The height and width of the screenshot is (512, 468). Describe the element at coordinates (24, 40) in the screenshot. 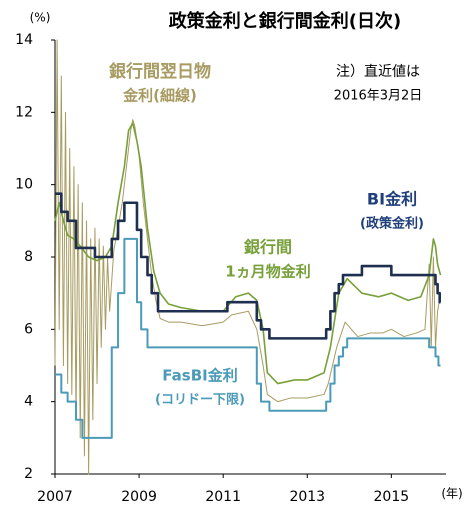

I see `y-tick-label: 14` at that location.